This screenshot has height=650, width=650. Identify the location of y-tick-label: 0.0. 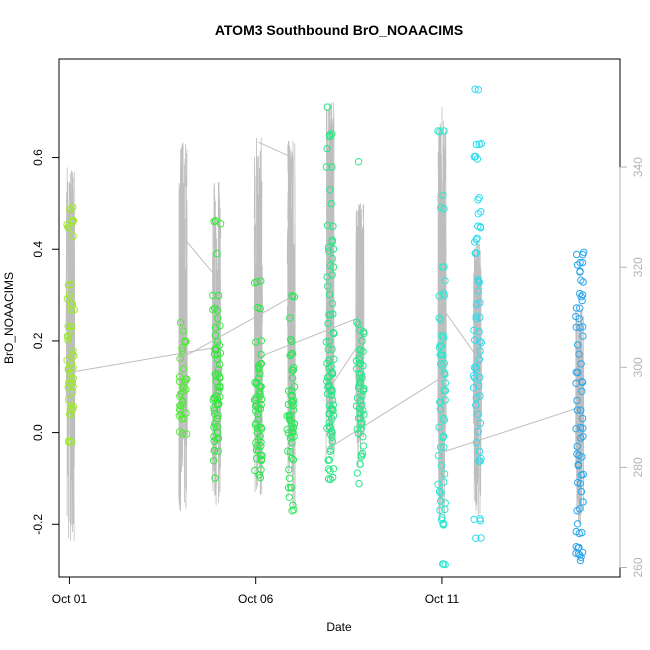
(38, 432).